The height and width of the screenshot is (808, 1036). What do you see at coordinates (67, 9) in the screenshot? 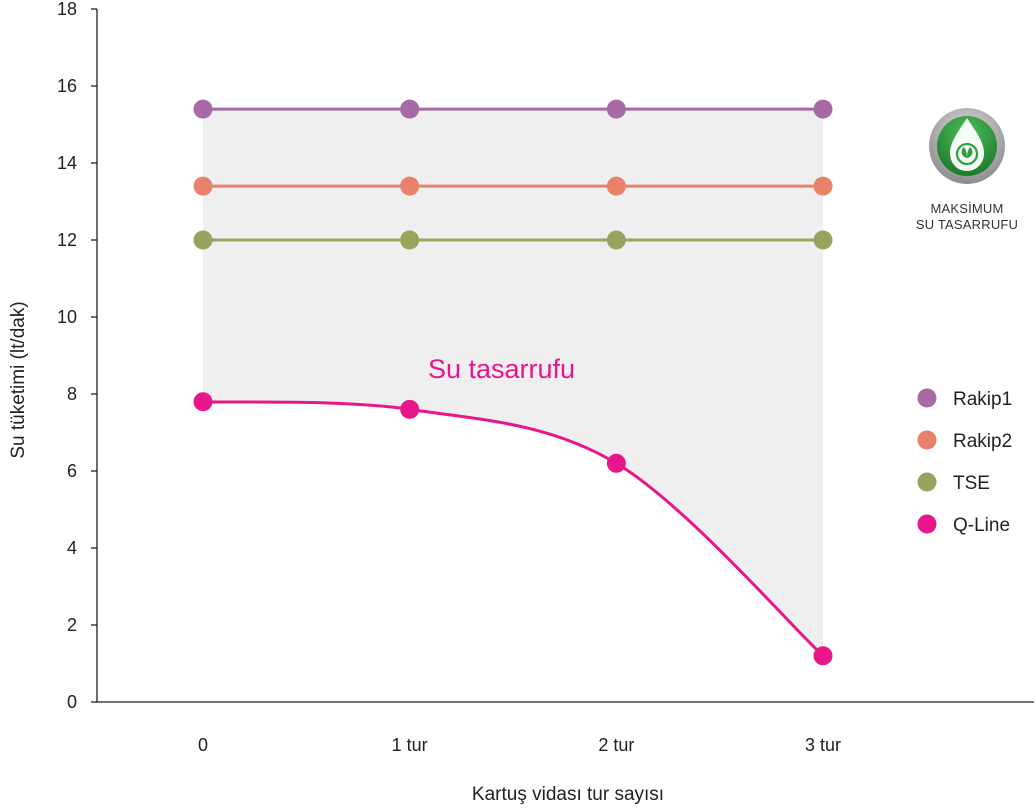
I see `y-tick-label: 18` at bounding box center [67, 9].